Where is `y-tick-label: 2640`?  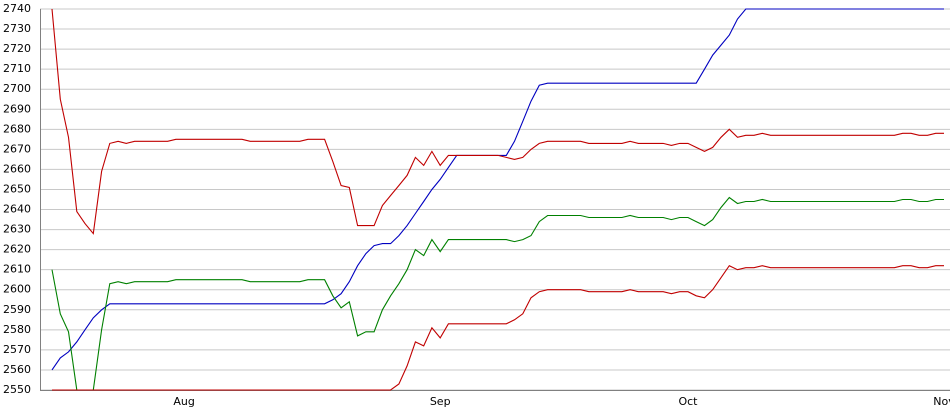
y-tick-label: 2640 is located at coordinates (17, 209).